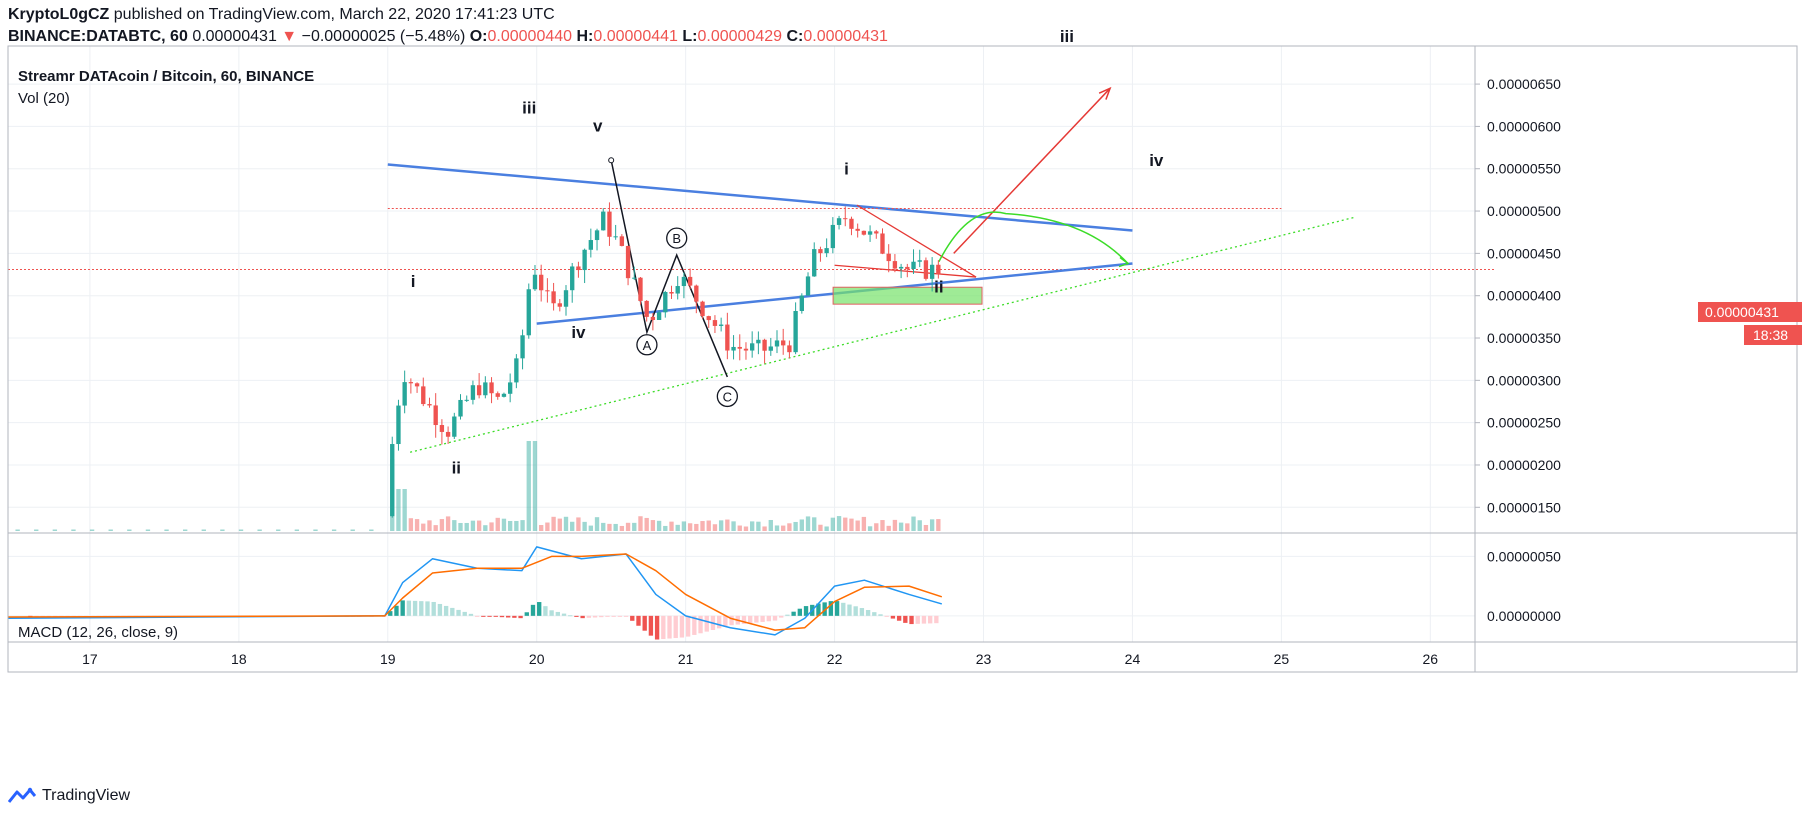  Describe the element at coordinates (475, 593) in the screenshot. I see `macd-pane` at that location.